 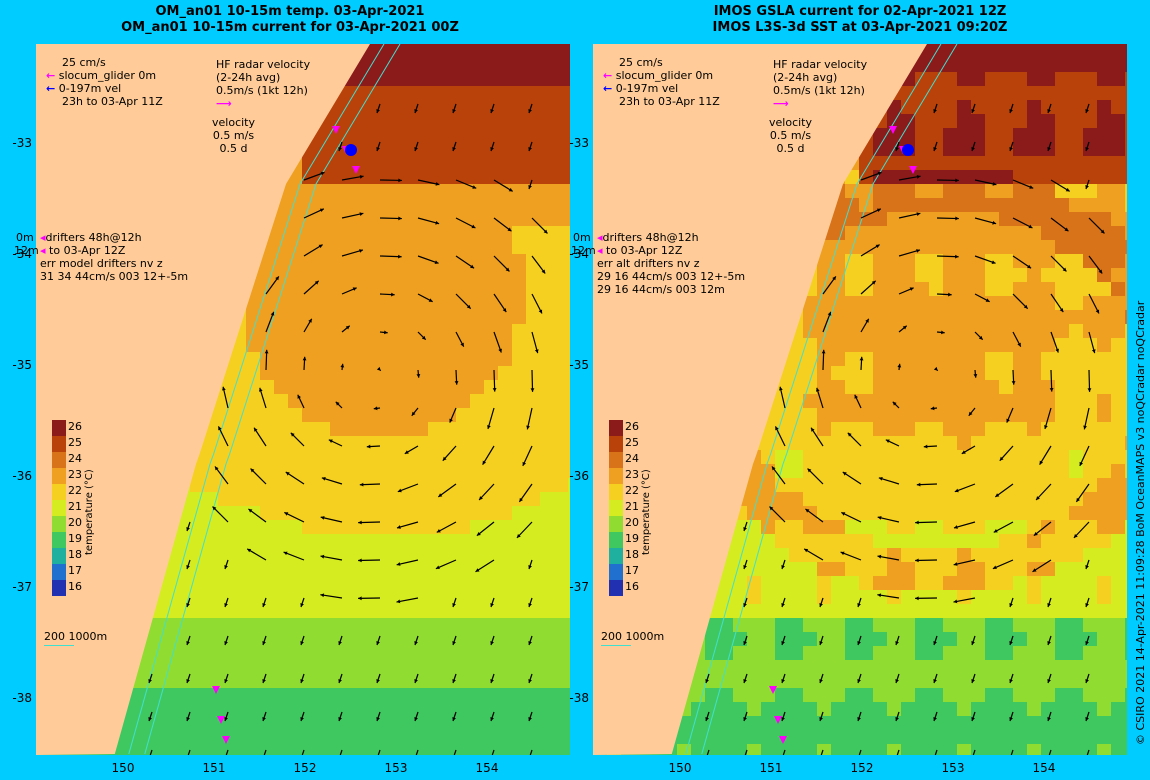 I want to click on longitude-tick: 153, so click(x=953, y=768).